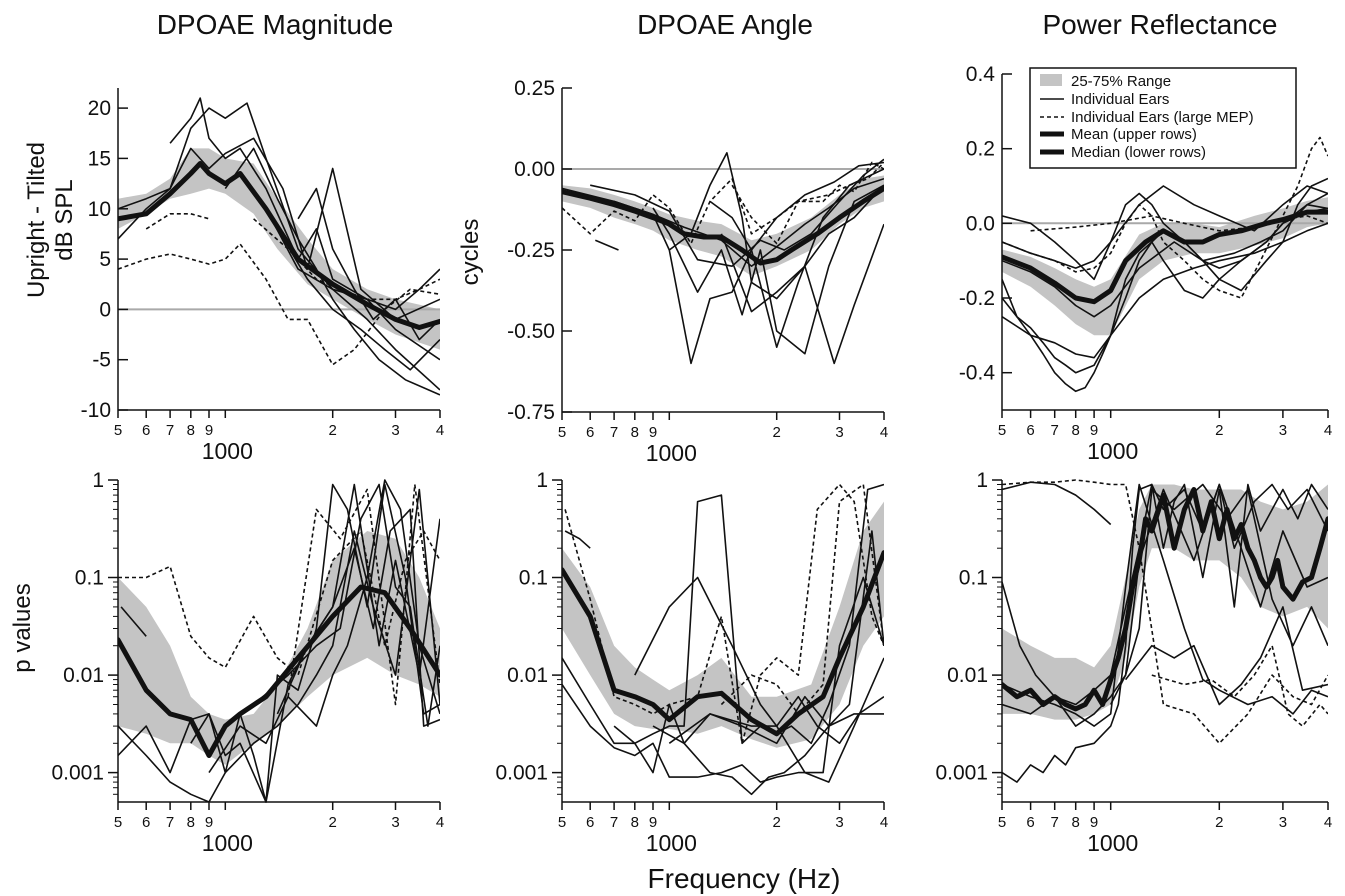  I want to click on y-tick-label: 10, so click(99, 209).